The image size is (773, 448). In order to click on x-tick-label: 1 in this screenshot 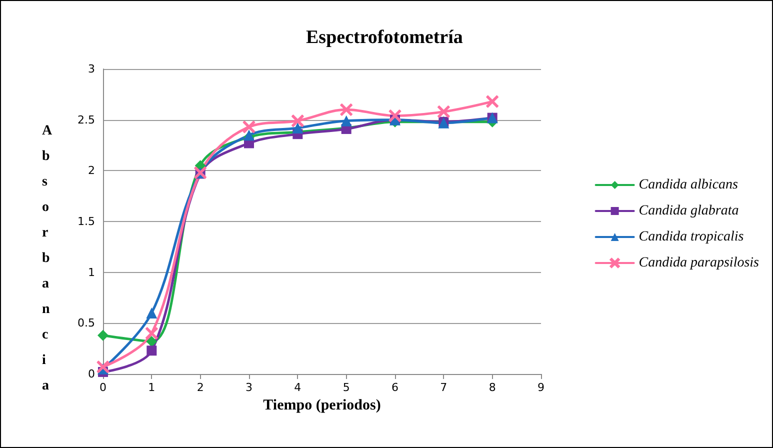, I will do `click(152, 387)`.